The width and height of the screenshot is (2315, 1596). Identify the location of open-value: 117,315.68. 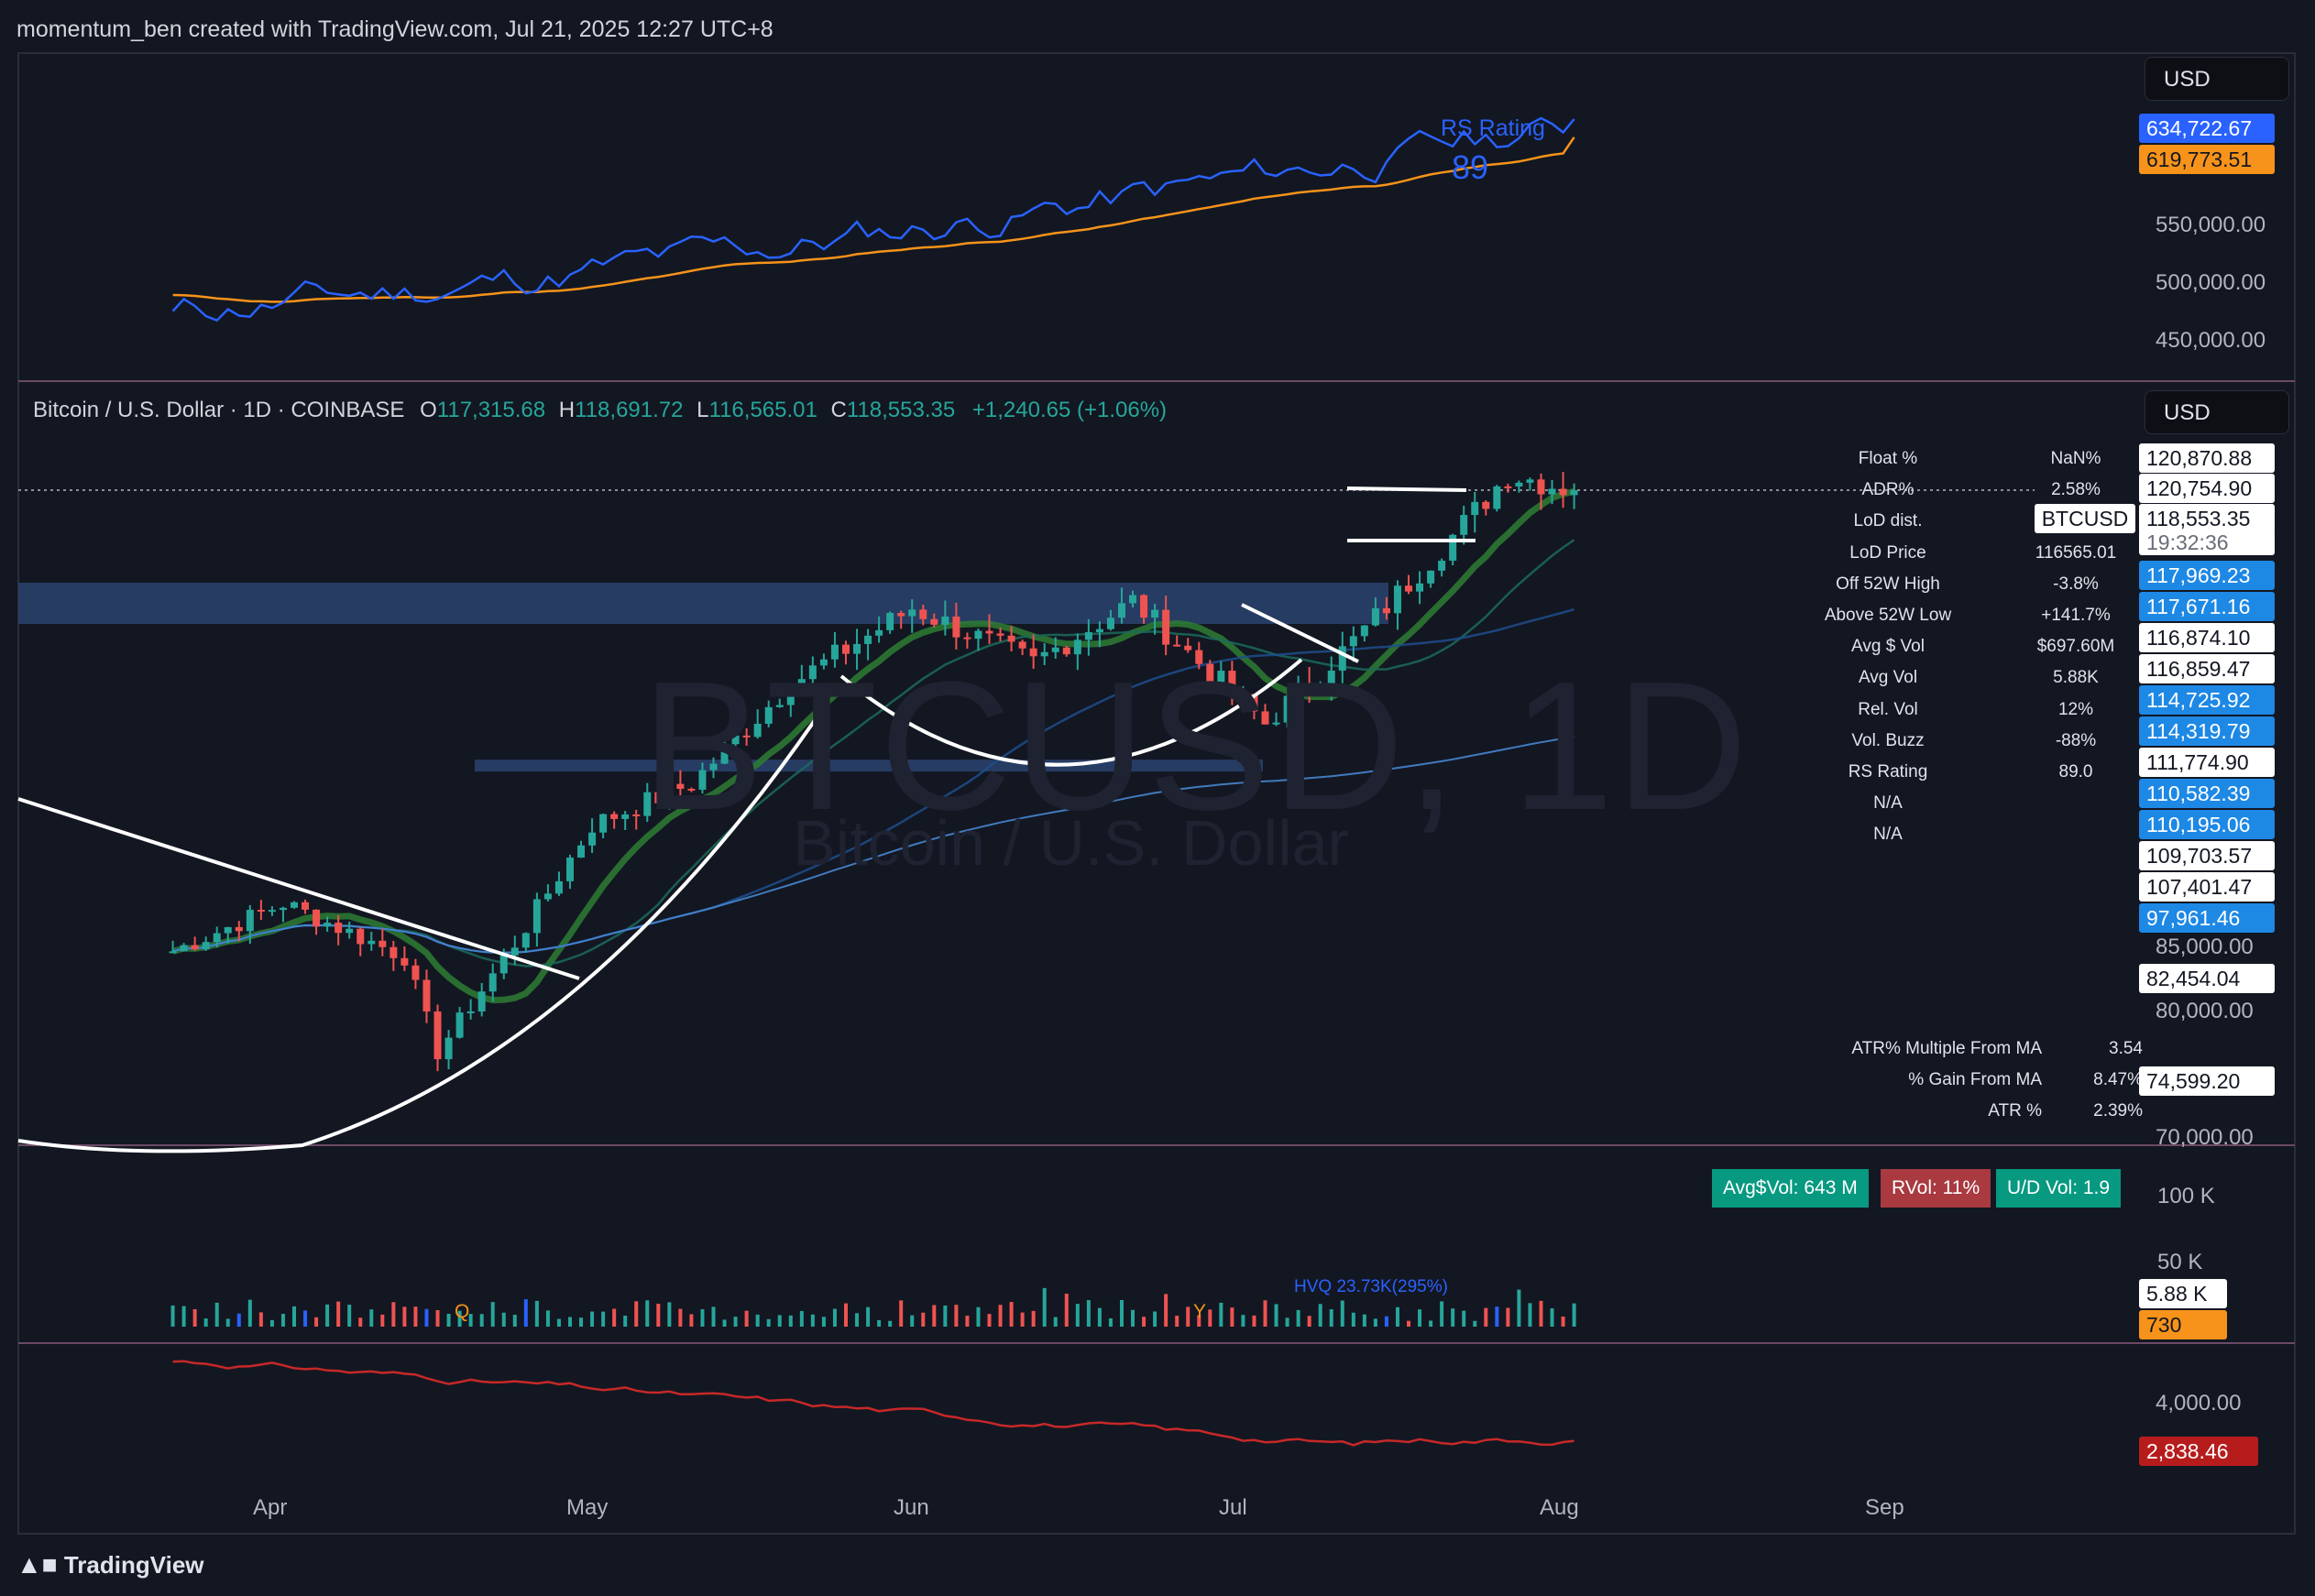
(491, 410).